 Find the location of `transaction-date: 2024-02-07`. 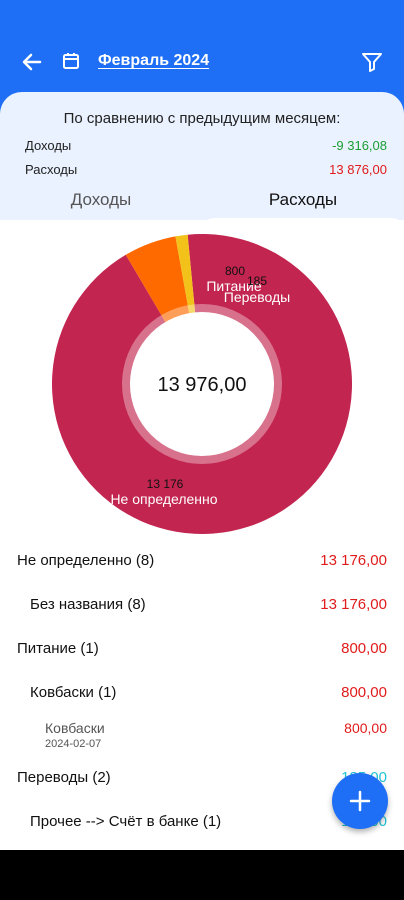

transaction-date: 2024-02-07 is located at coordinates (73, 744).